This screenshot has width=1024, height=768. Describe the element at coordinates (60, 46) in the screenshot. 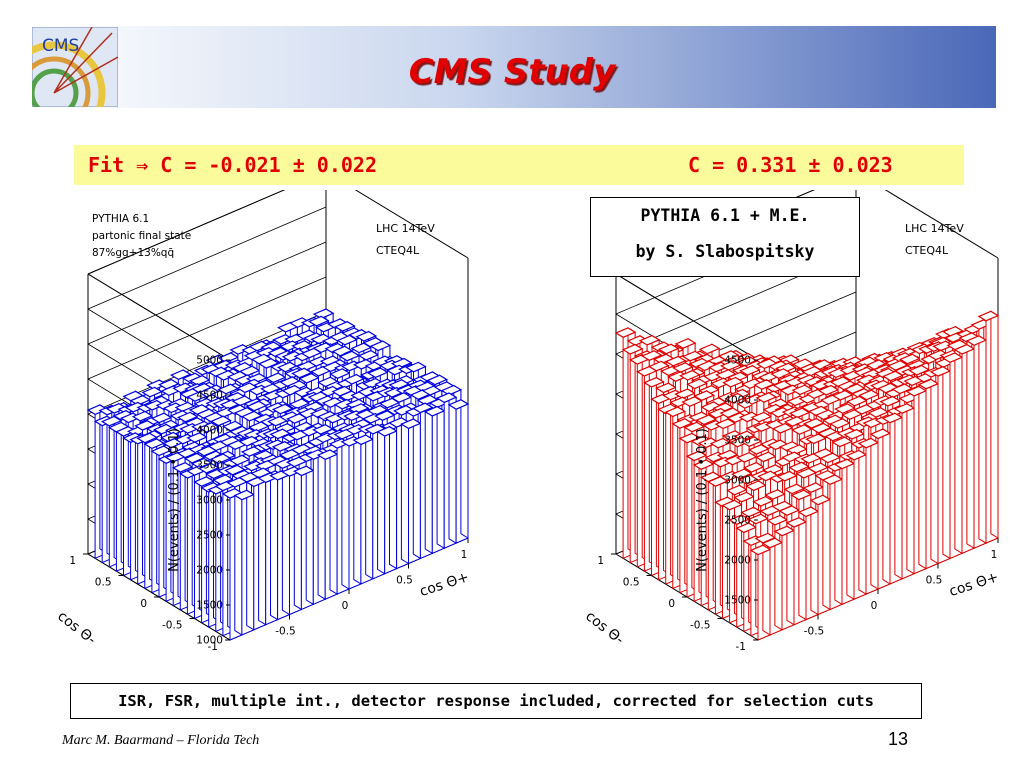

I see `svg-text: CMS` at that location.